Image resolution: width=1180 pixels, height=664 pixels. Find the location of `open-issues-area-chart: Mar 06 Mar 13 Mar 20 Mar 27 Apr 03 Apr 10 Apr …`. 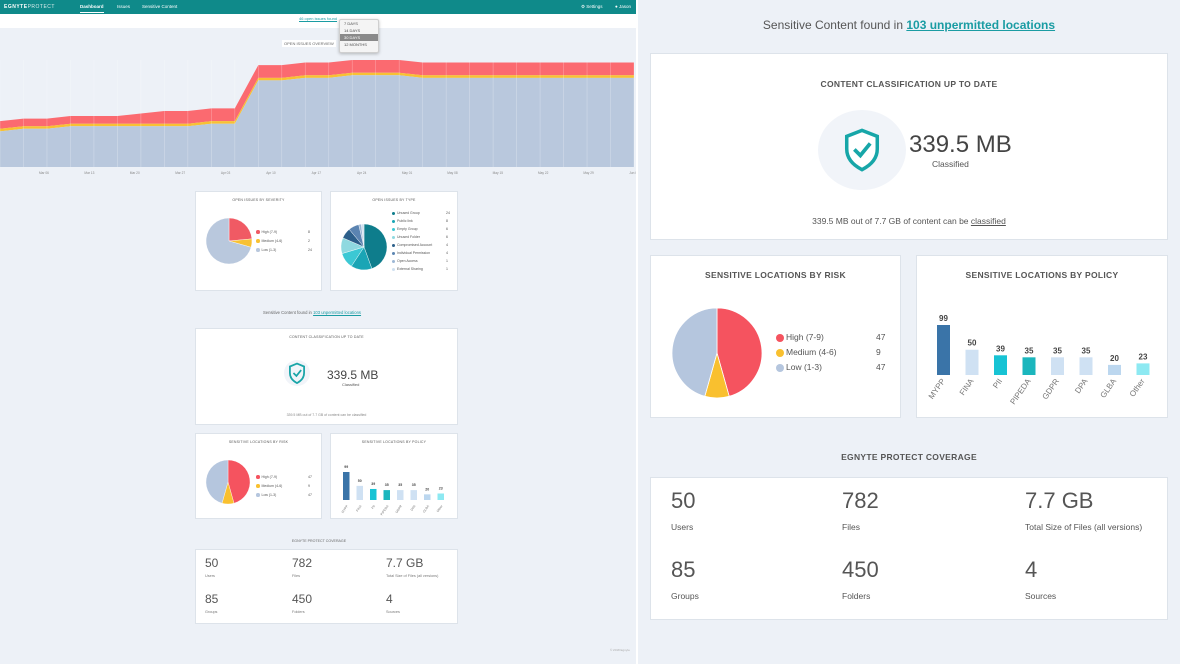

open-issues-area-chart: Mar 06 Mar 13 Mar 20 Mar 27 Apr 03 Apr 10 Apr … is located at coordinates (319, 117).